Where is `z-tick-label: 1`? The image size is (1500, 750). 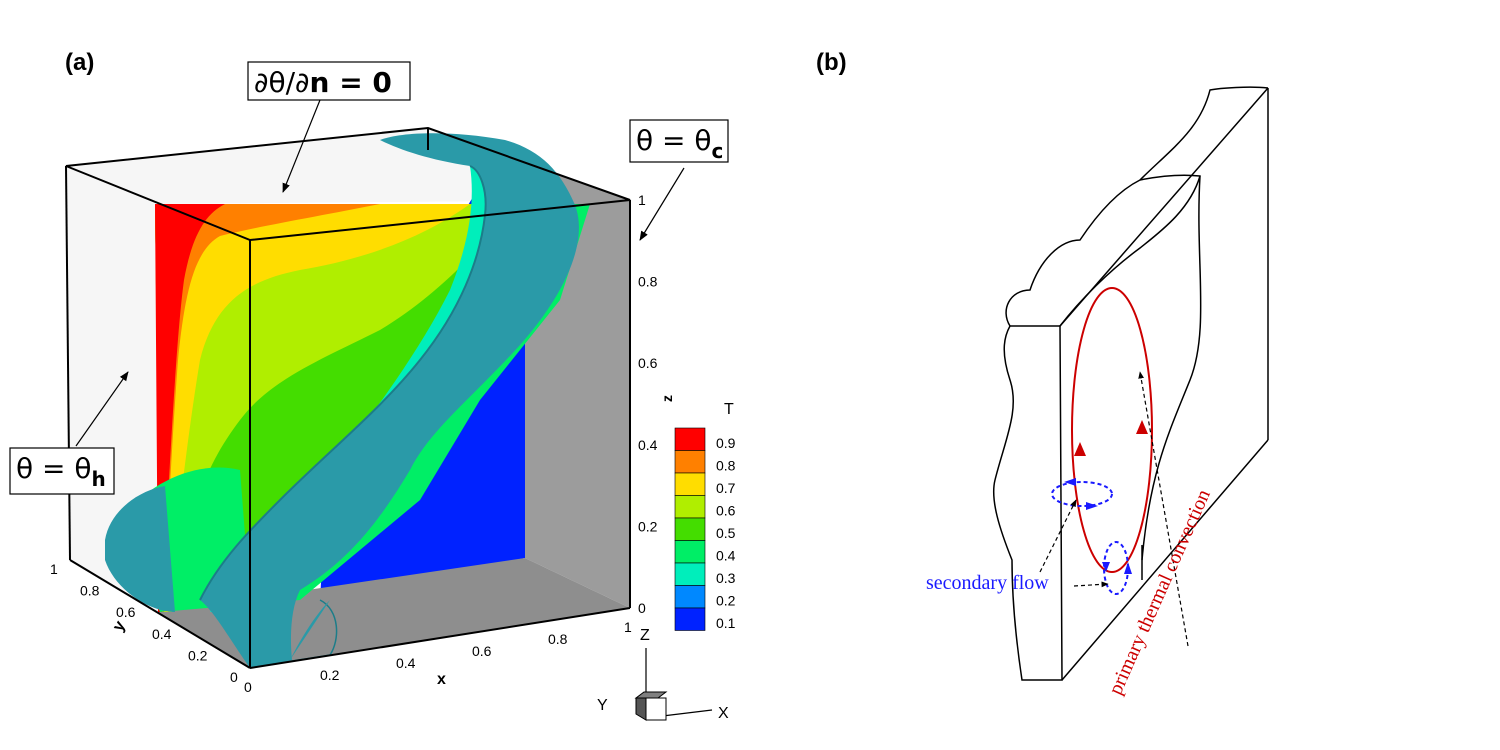
z-tick-label: 1 is located at coordinates (642, 200).